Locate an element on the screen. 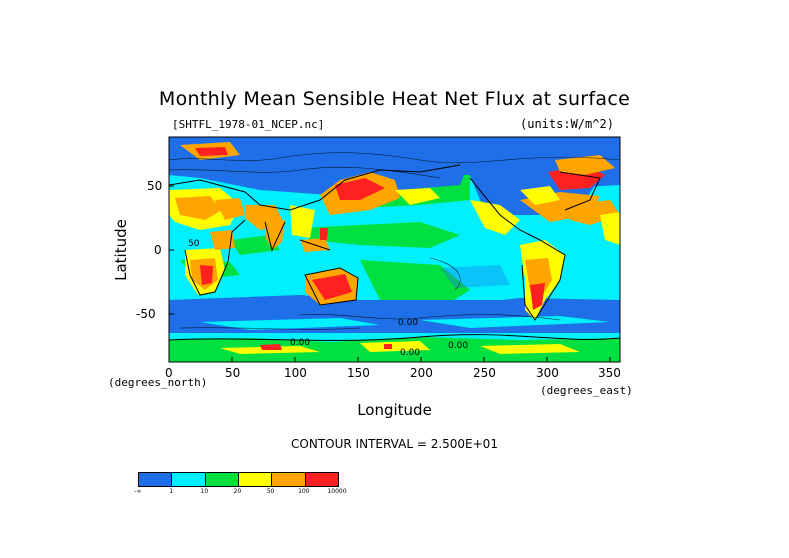 This screenshot has width=789, height=558. y-units-label: (degrees_east) is located at coordinates (586, 390).